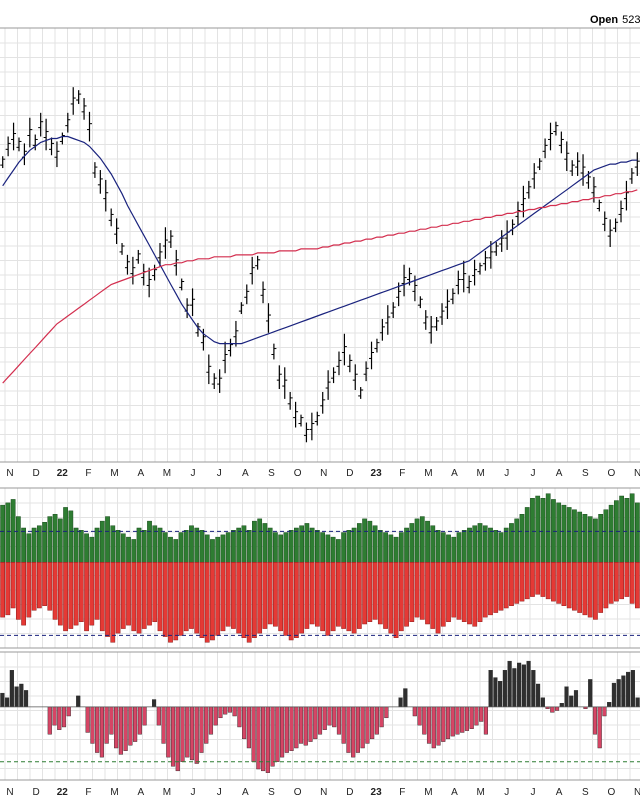 Image resolution: width=640 pixels, height=800 pixels. Describe the element at coordinates (533, 792) in the screenshot. I see `net-x-tick-label: J` at that location.